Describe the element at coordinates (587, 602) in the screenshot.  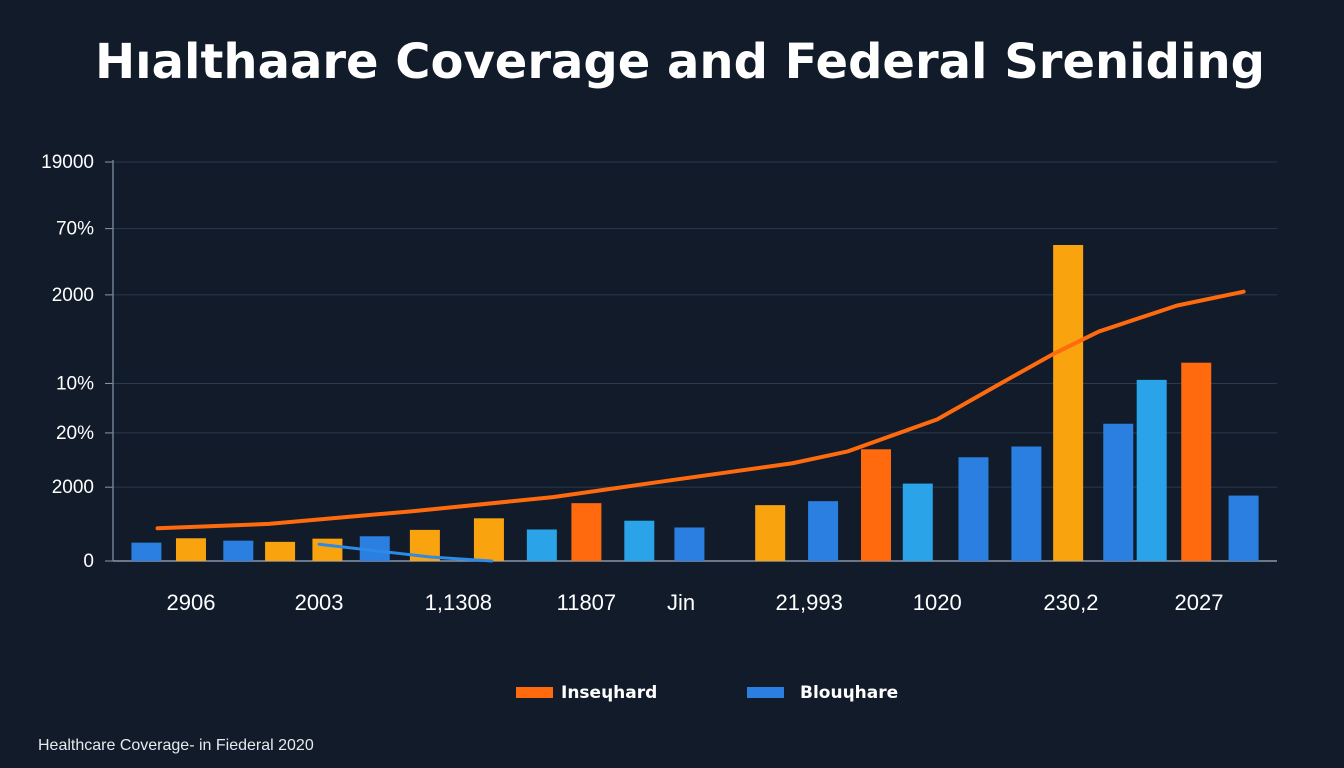
I see `x-tick-label: 11807` at that location.